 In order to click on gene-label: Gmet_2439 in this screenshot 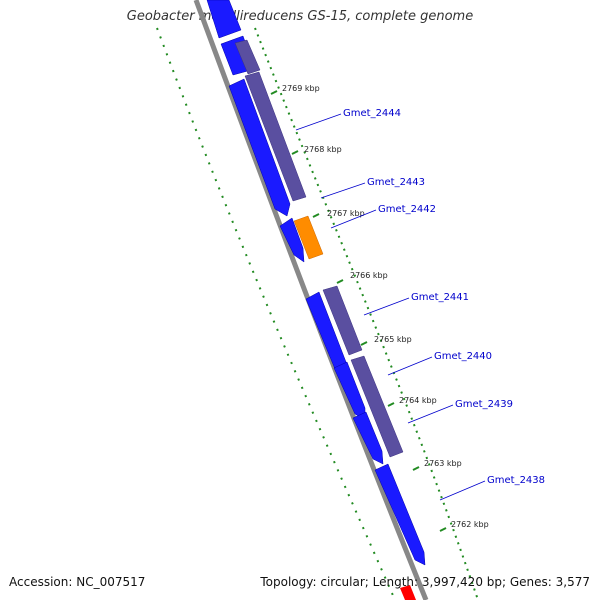, I will do `click(484, 404)`.